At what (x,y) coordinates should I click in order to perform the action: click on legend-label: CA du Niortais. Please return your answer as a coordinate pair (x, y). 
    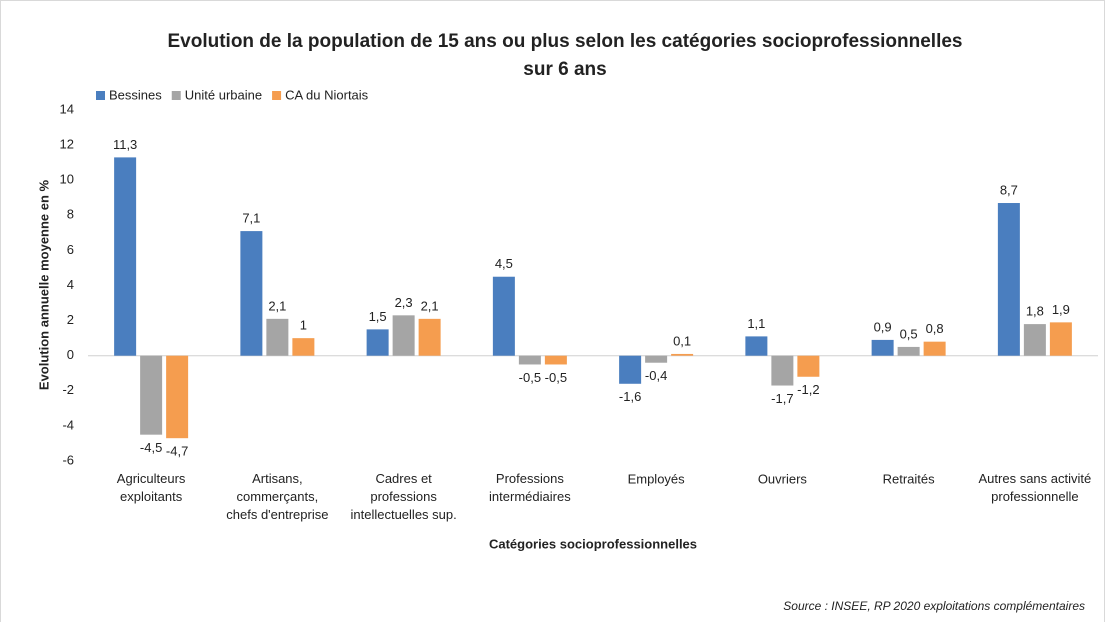
    Looking at the image, I should click on (327, 94).